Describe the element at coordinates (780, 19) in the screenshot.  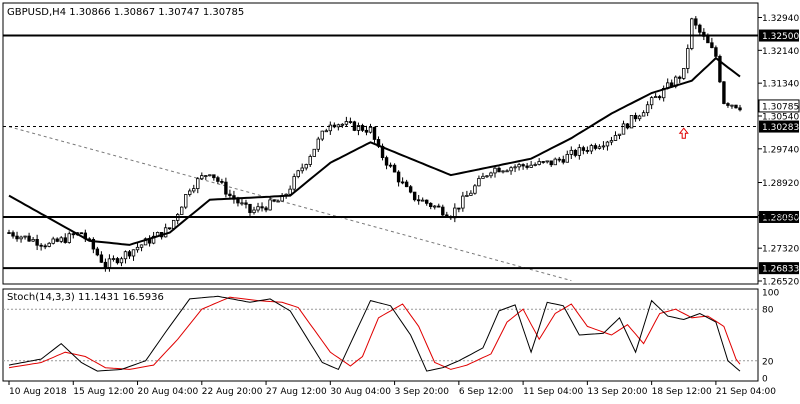
I see `price-tick-label: 1.32940` at that location.